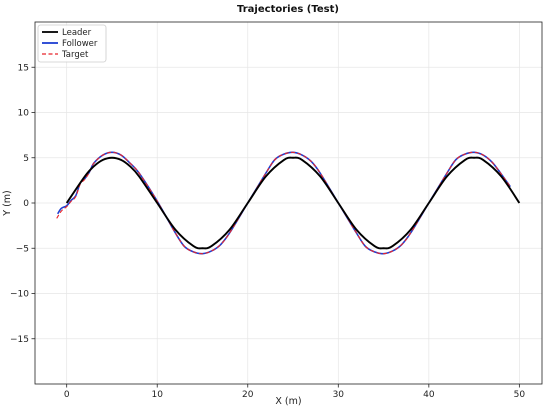 This screenshot has height=409, width=550. I want to click on y-tick-label: −10, so click(19, 295).